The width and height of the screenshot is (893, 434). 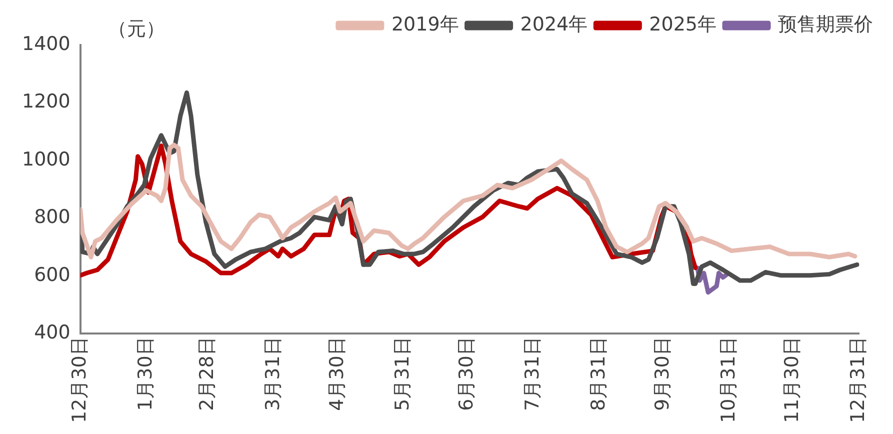 What do you see at coordinates (599, 373) in the screenshot?
I see `x-tick-label: 8月31日` at bounding box center [599, 373].